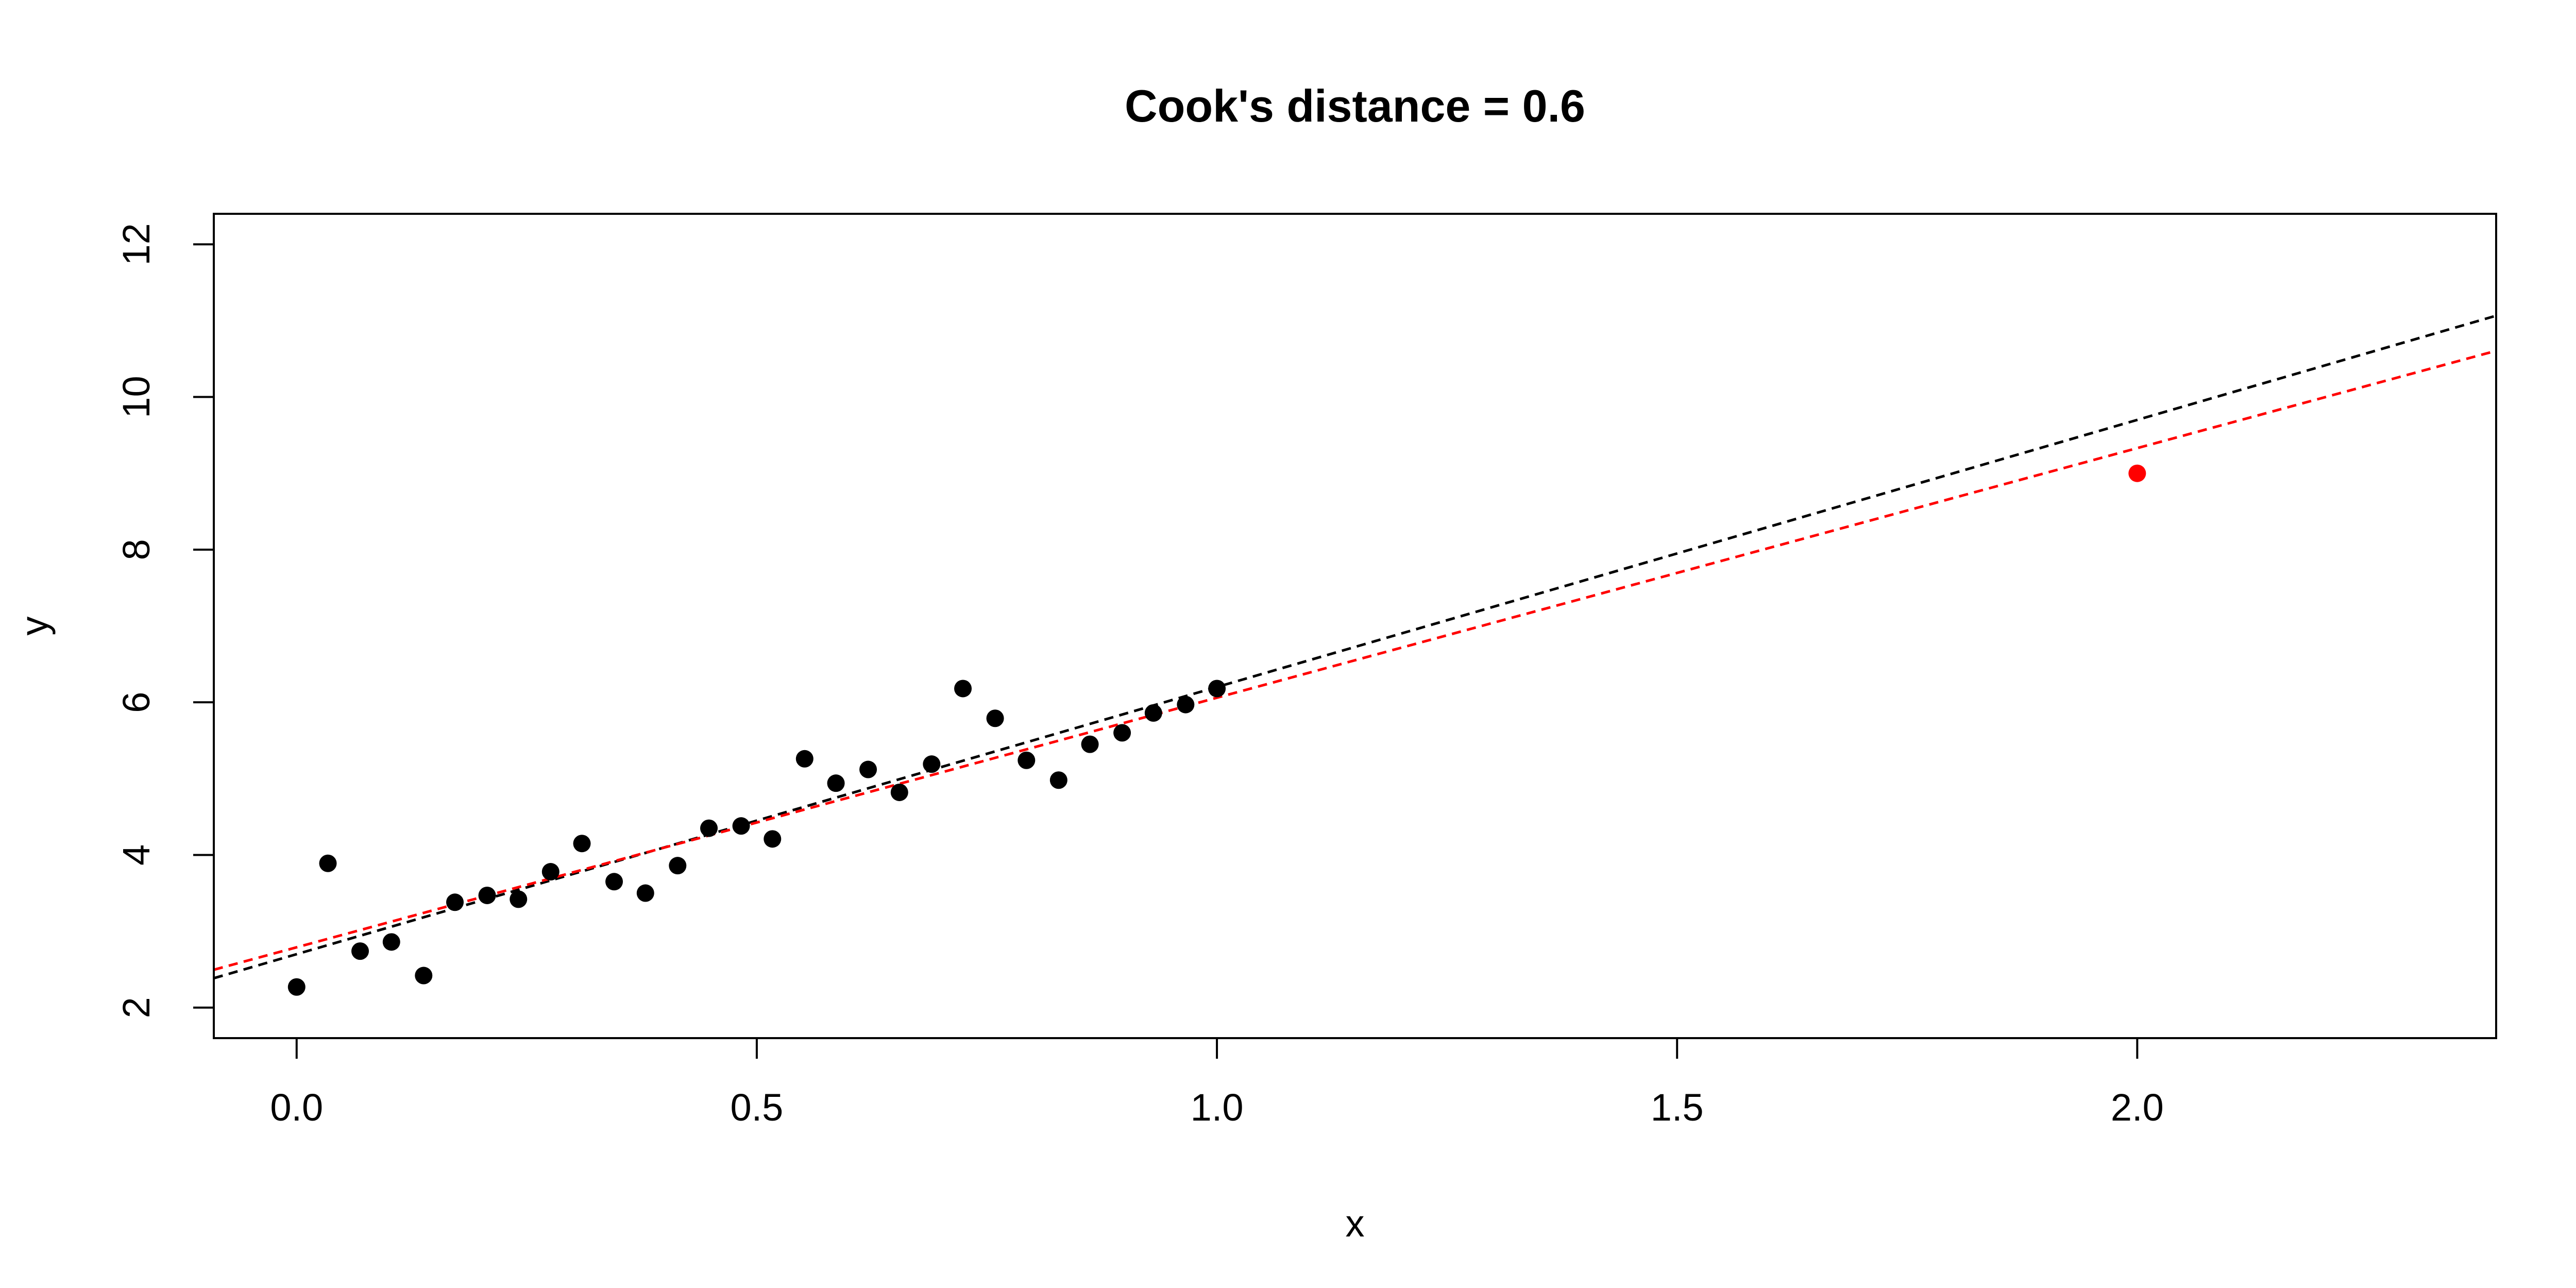 This screenshot has height=1288, width=2576. I want to click on x-tick-label: 0.5, so click(756, 1107).